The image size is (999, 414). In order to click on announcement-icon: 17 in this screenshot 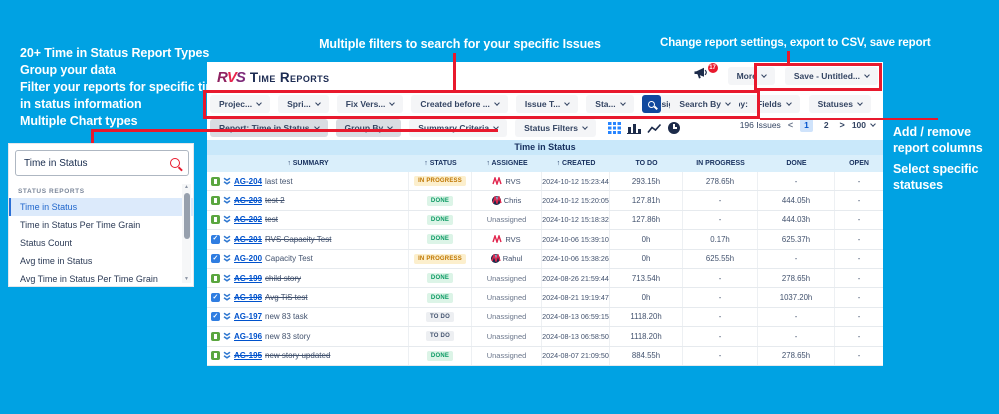, I will do `click(706, 74)`.